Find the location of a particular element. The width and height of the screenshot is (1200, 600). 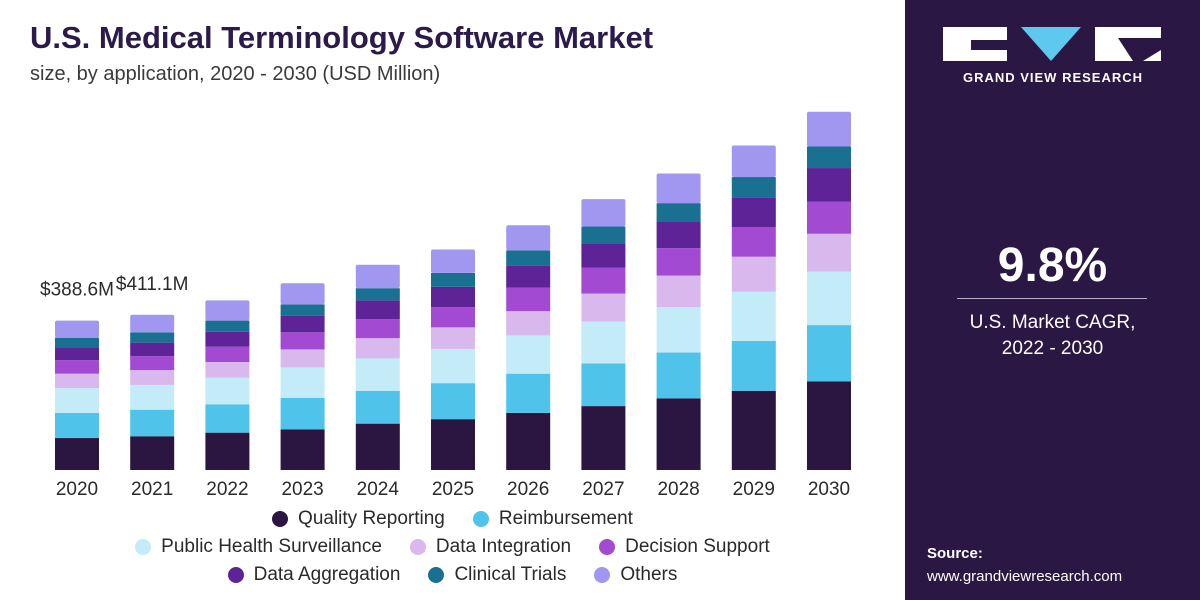

source-label: Source: is located at coordinates (955, 553).